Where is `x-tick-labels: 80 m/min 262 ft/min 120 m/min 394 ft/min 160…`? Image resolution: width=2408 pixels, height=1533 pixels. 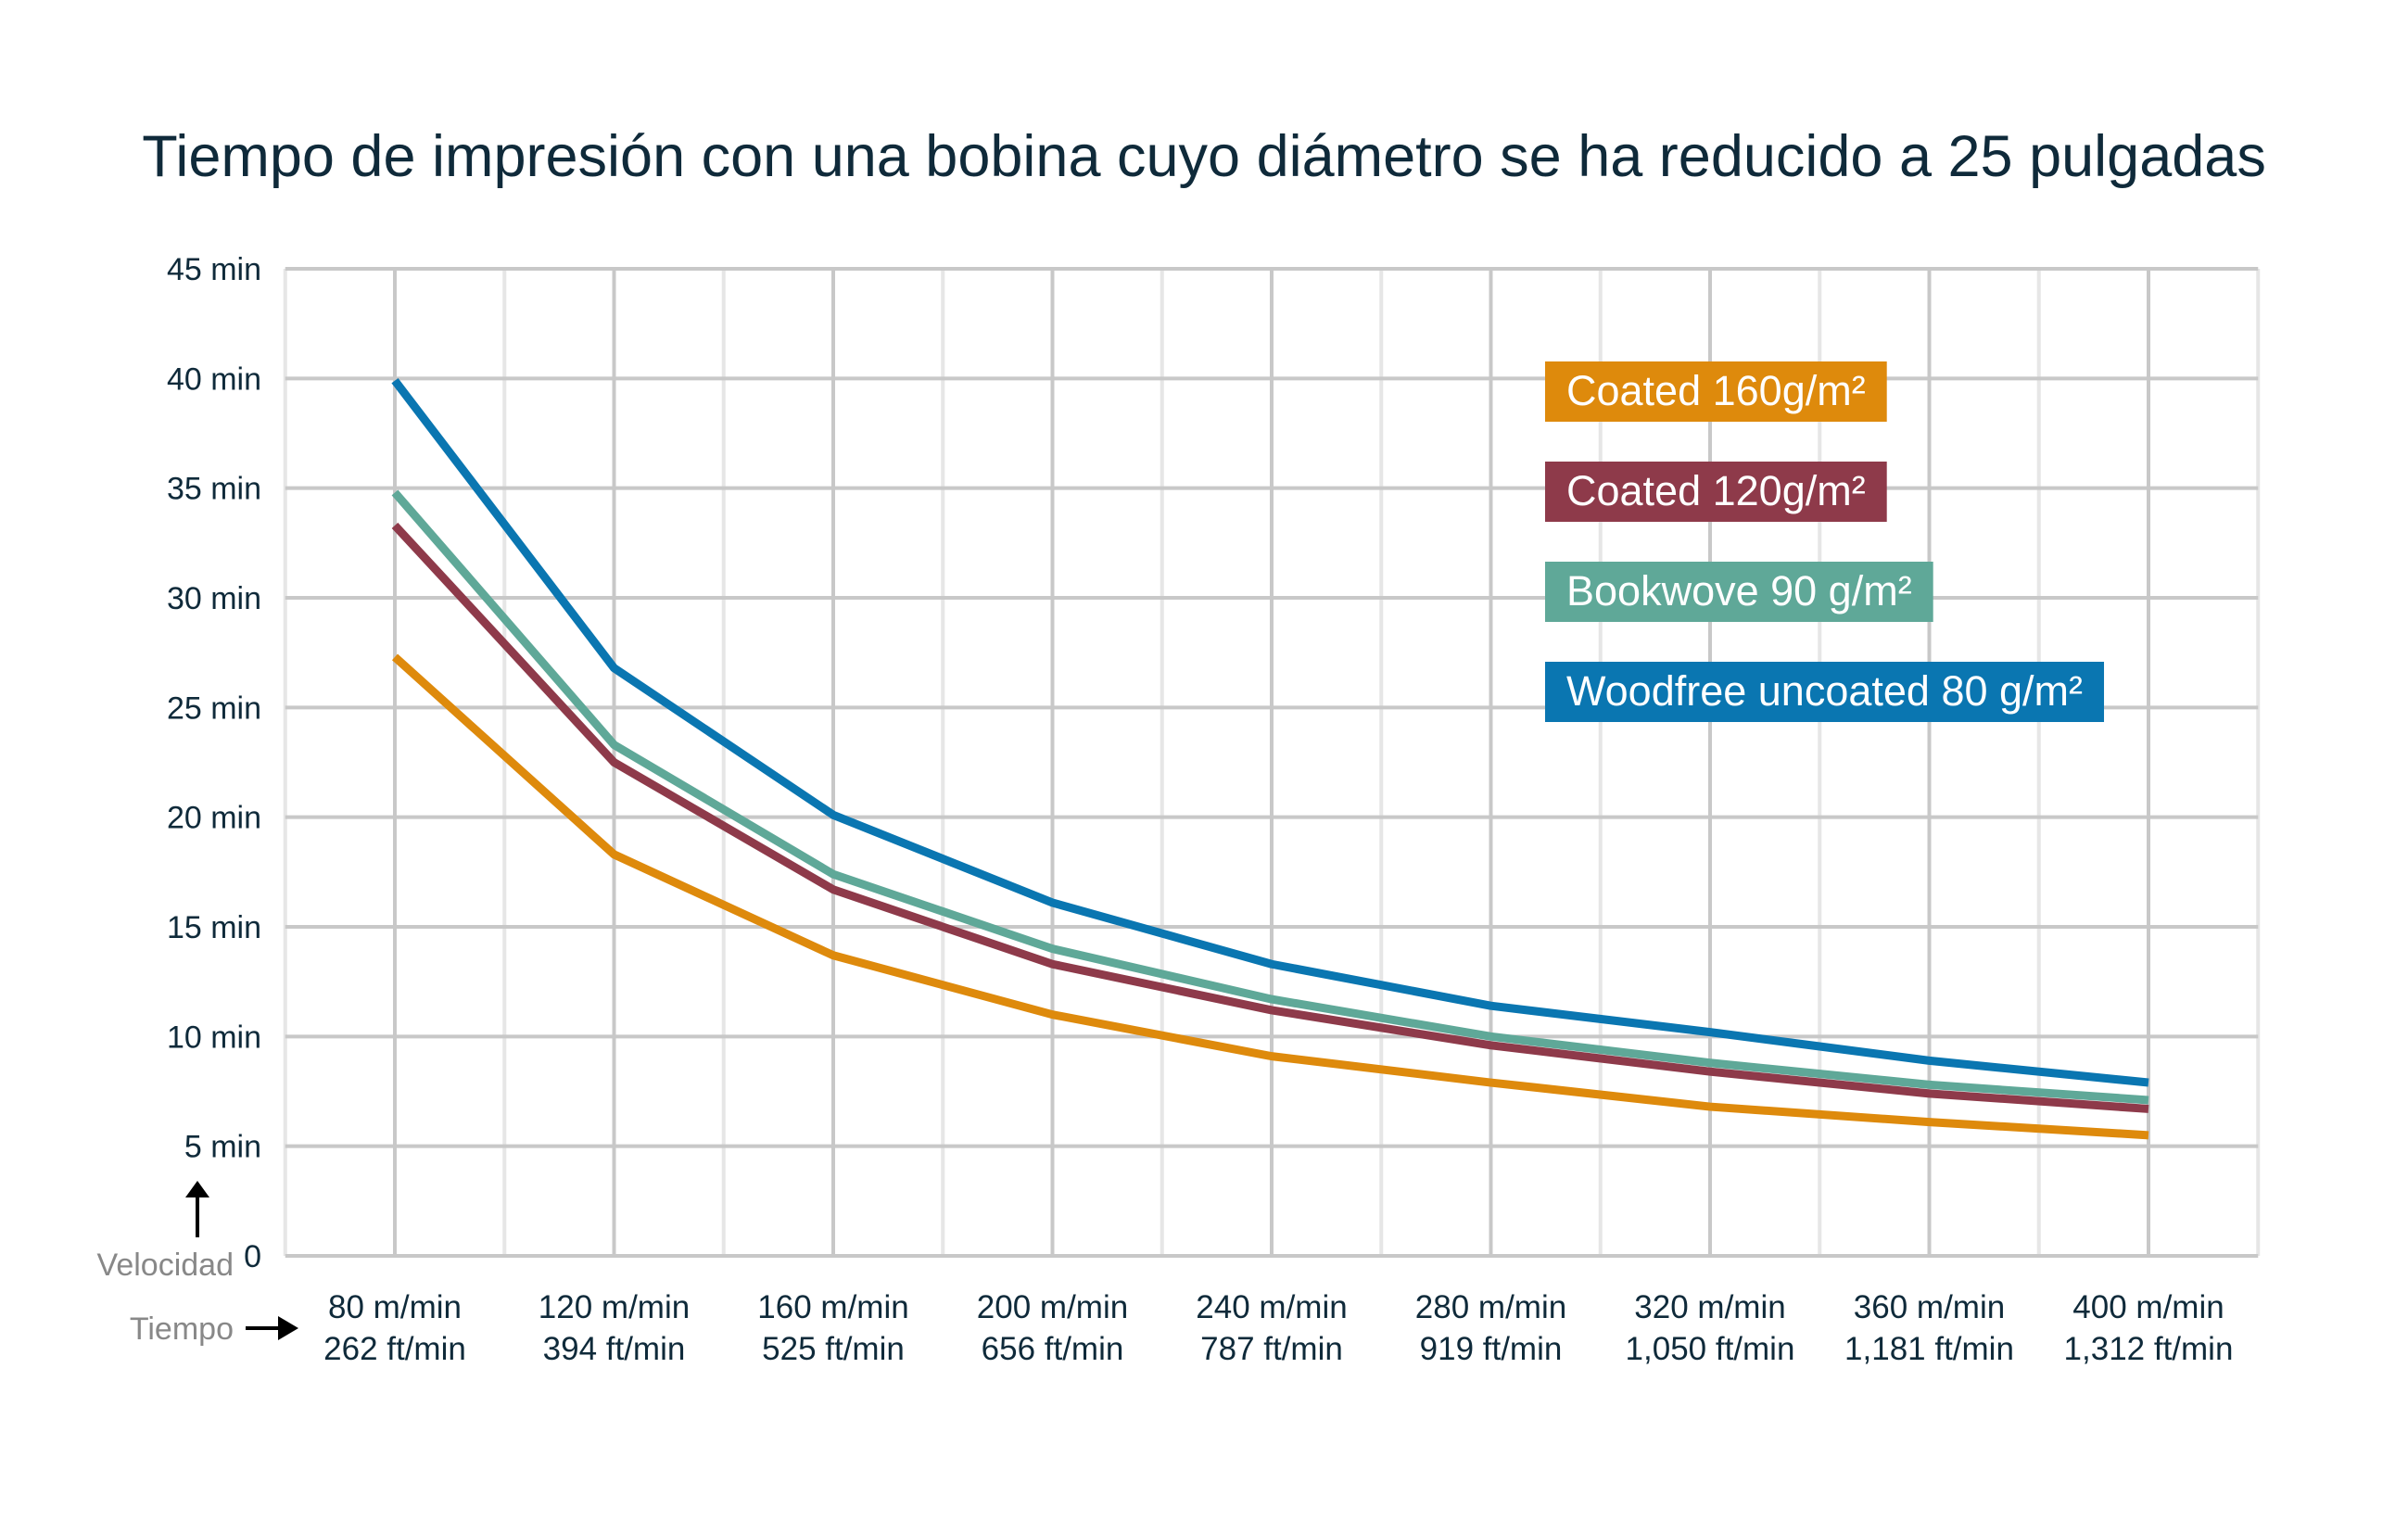
x-tick-labels: 80 m/min 262 ft/min 120 m/min 394 ft/min 160… is located at coordinates (1278, 1328).